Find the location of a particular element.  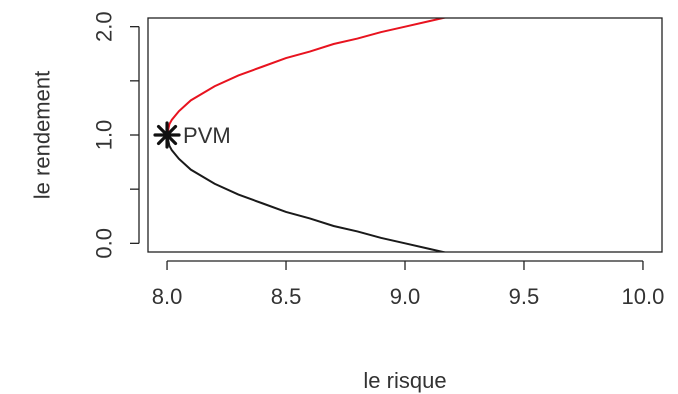

x-axis: 8.0 8.5 9.0 9.5 10.0 is located at coordinates (408, 284).